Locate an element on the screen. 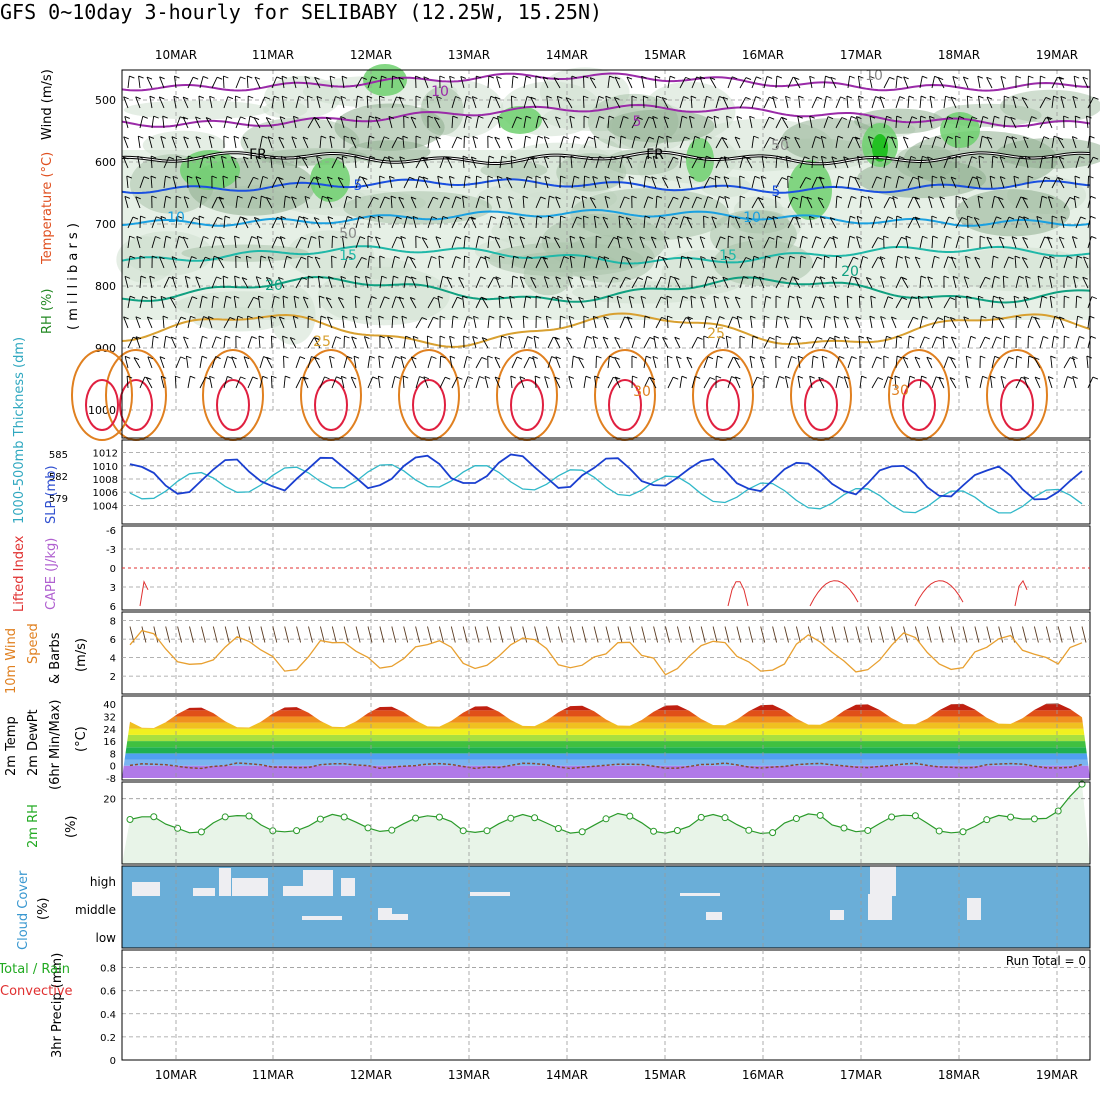  surface-wind-barb is located at coordinates (287, 634).